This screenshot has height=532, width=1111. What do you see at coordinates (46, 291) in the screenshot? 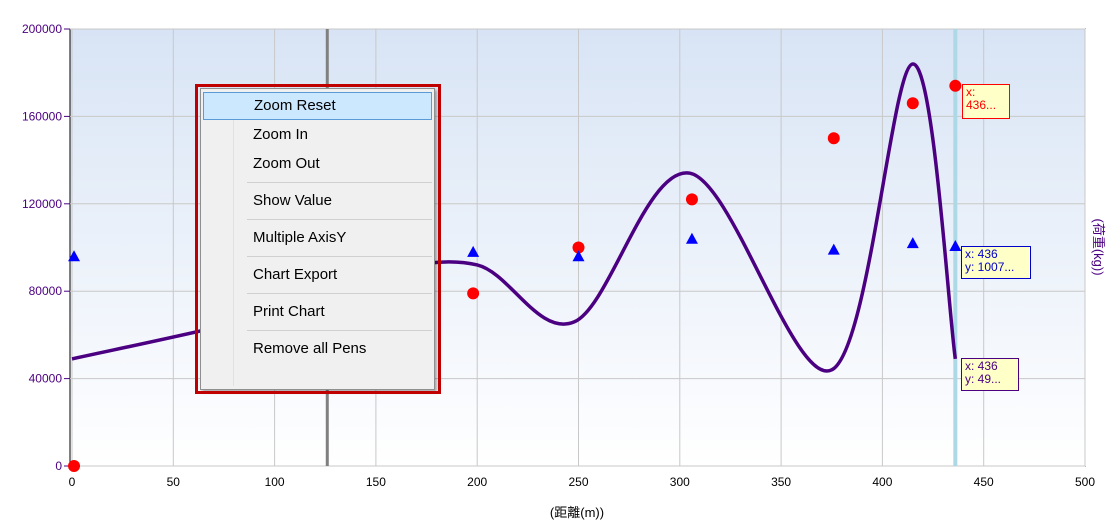
I see `y-tick-label: 80000` at bounding box center [46, 291].